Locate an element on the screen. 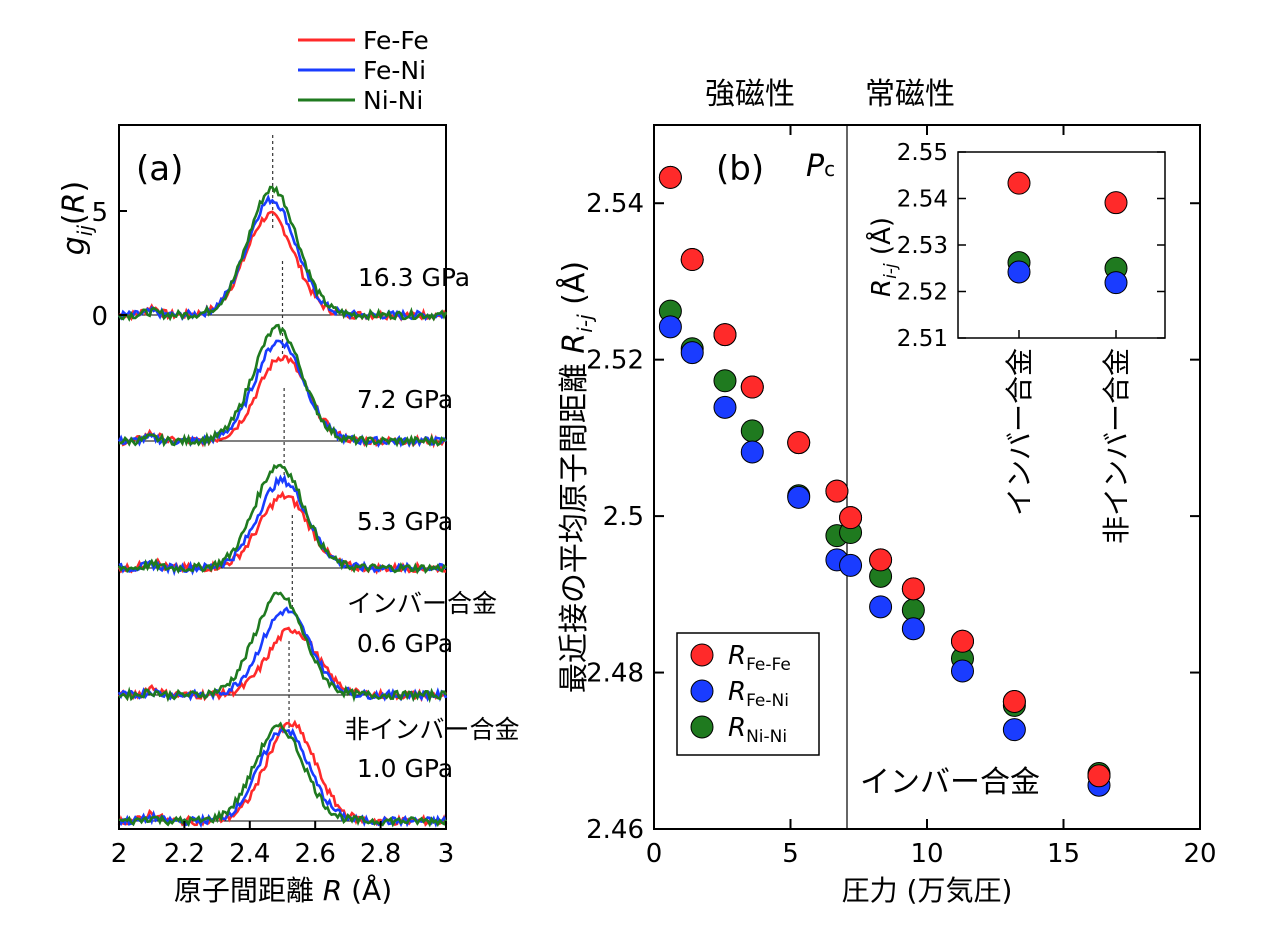 The width and height of the screenshot is (1280, 934). legend-label-ni-ni: Ni-Ni is located at coordinates (393, 100).